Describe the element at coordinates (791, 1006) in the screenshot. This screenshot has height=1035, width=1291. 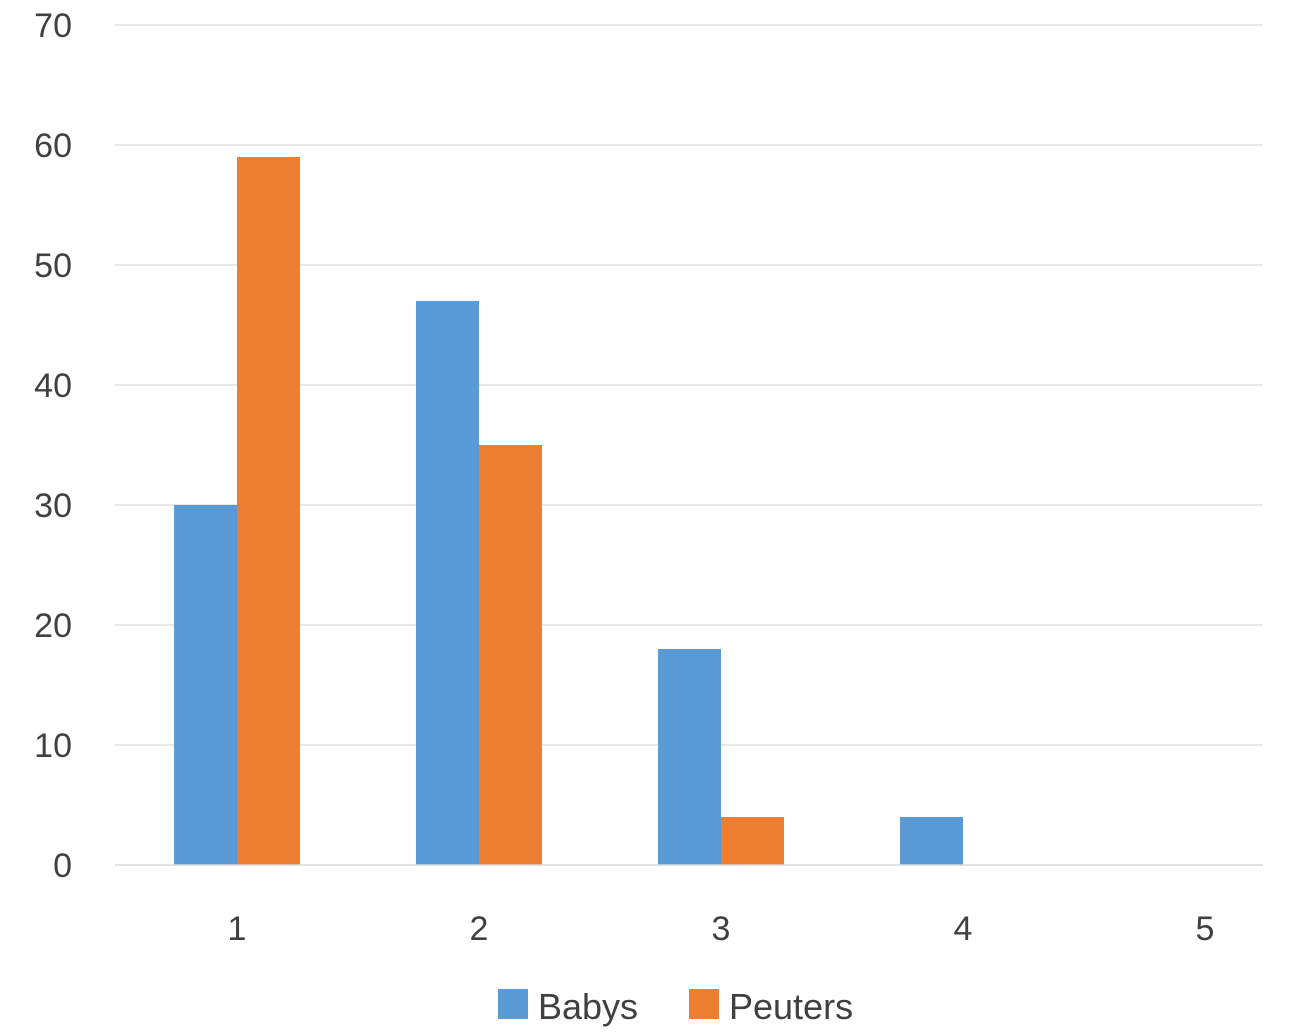
I see `legend-label-peuters: Peuters` at that location.